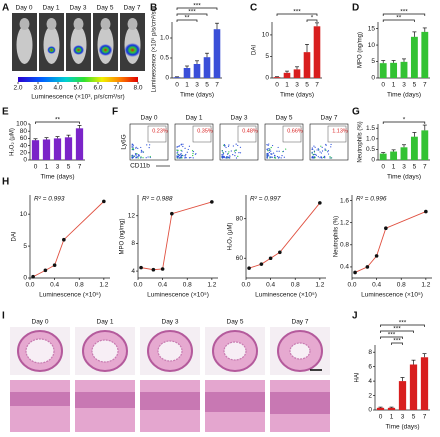 The width and height of the screenshot is (440, 437). Describe the element at coordinates (21, 124) in the screenshot. I see `y-tick-label: 100` at that location.